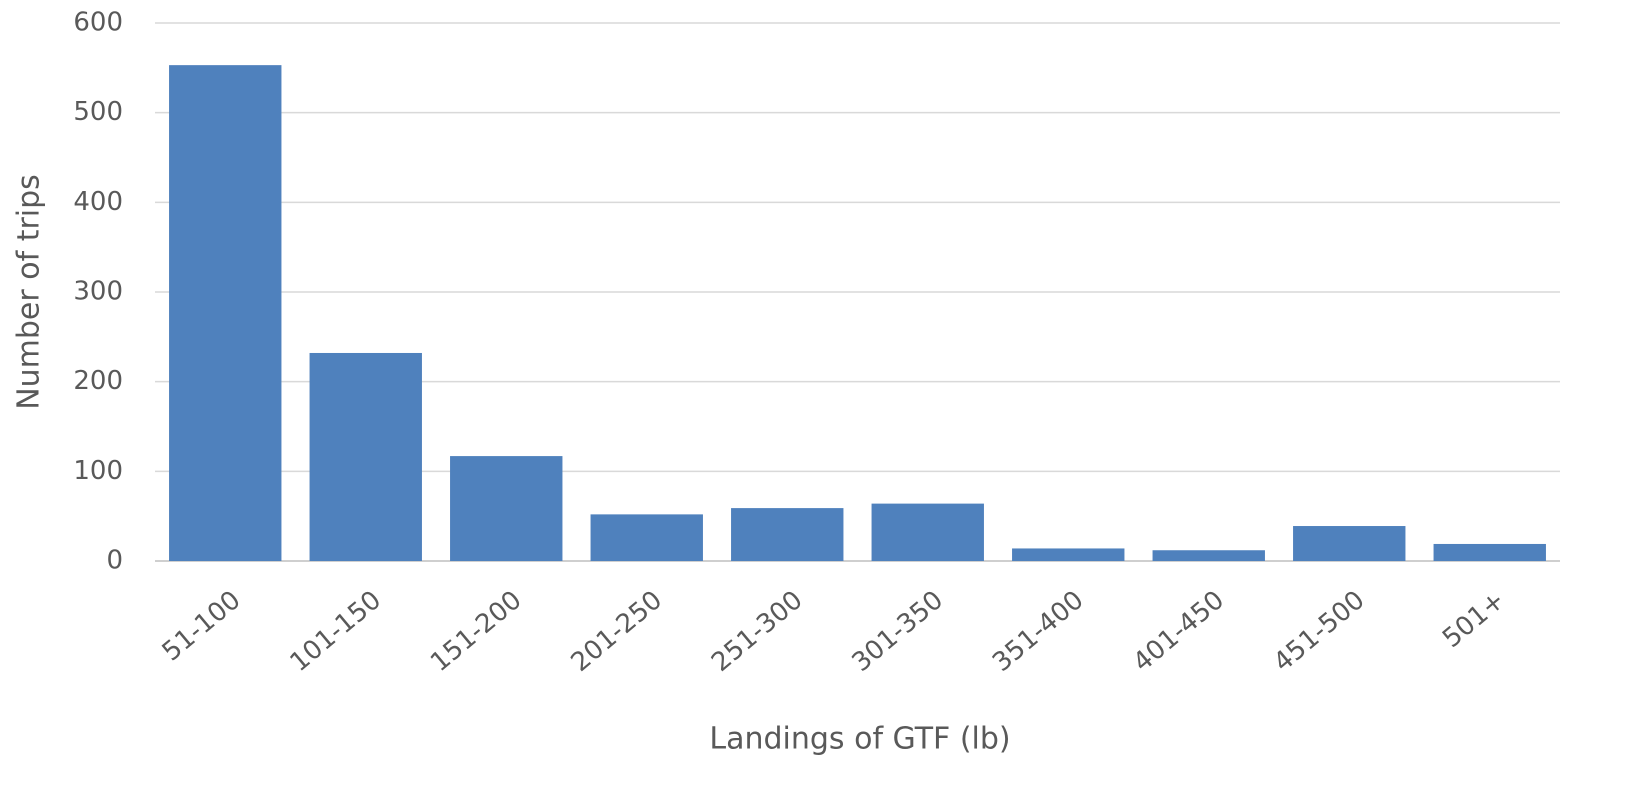 The image size is (1633, 788). What do you see at coordinates (1179, 631) in the screenshot?
I see `x-tick-label: 401-450` at bounding box center [1179, 631].